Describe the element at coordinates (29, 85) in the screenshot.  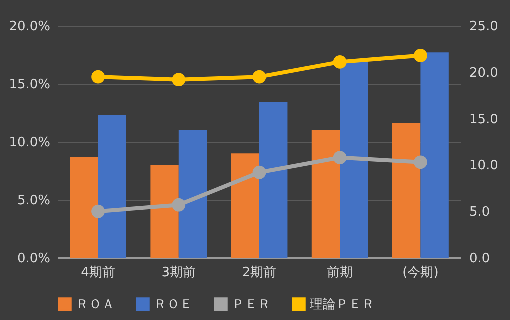
I see `y-tick-label: 15.0%` at that location.